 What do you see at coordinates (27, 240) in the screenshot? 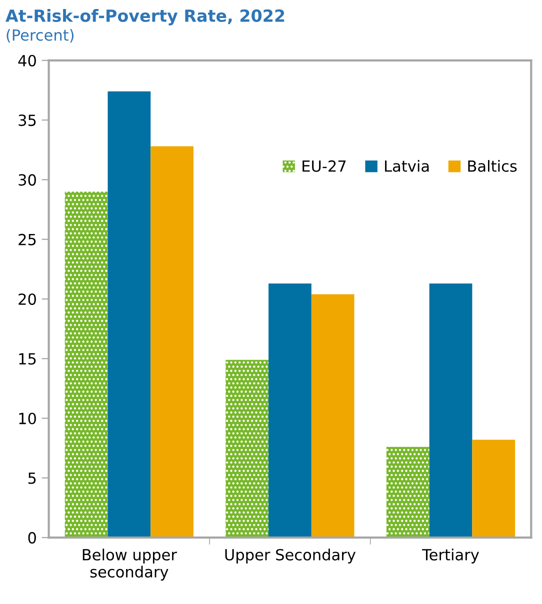
I see `y-tick-label: 25` at bounding box center [27, 240].